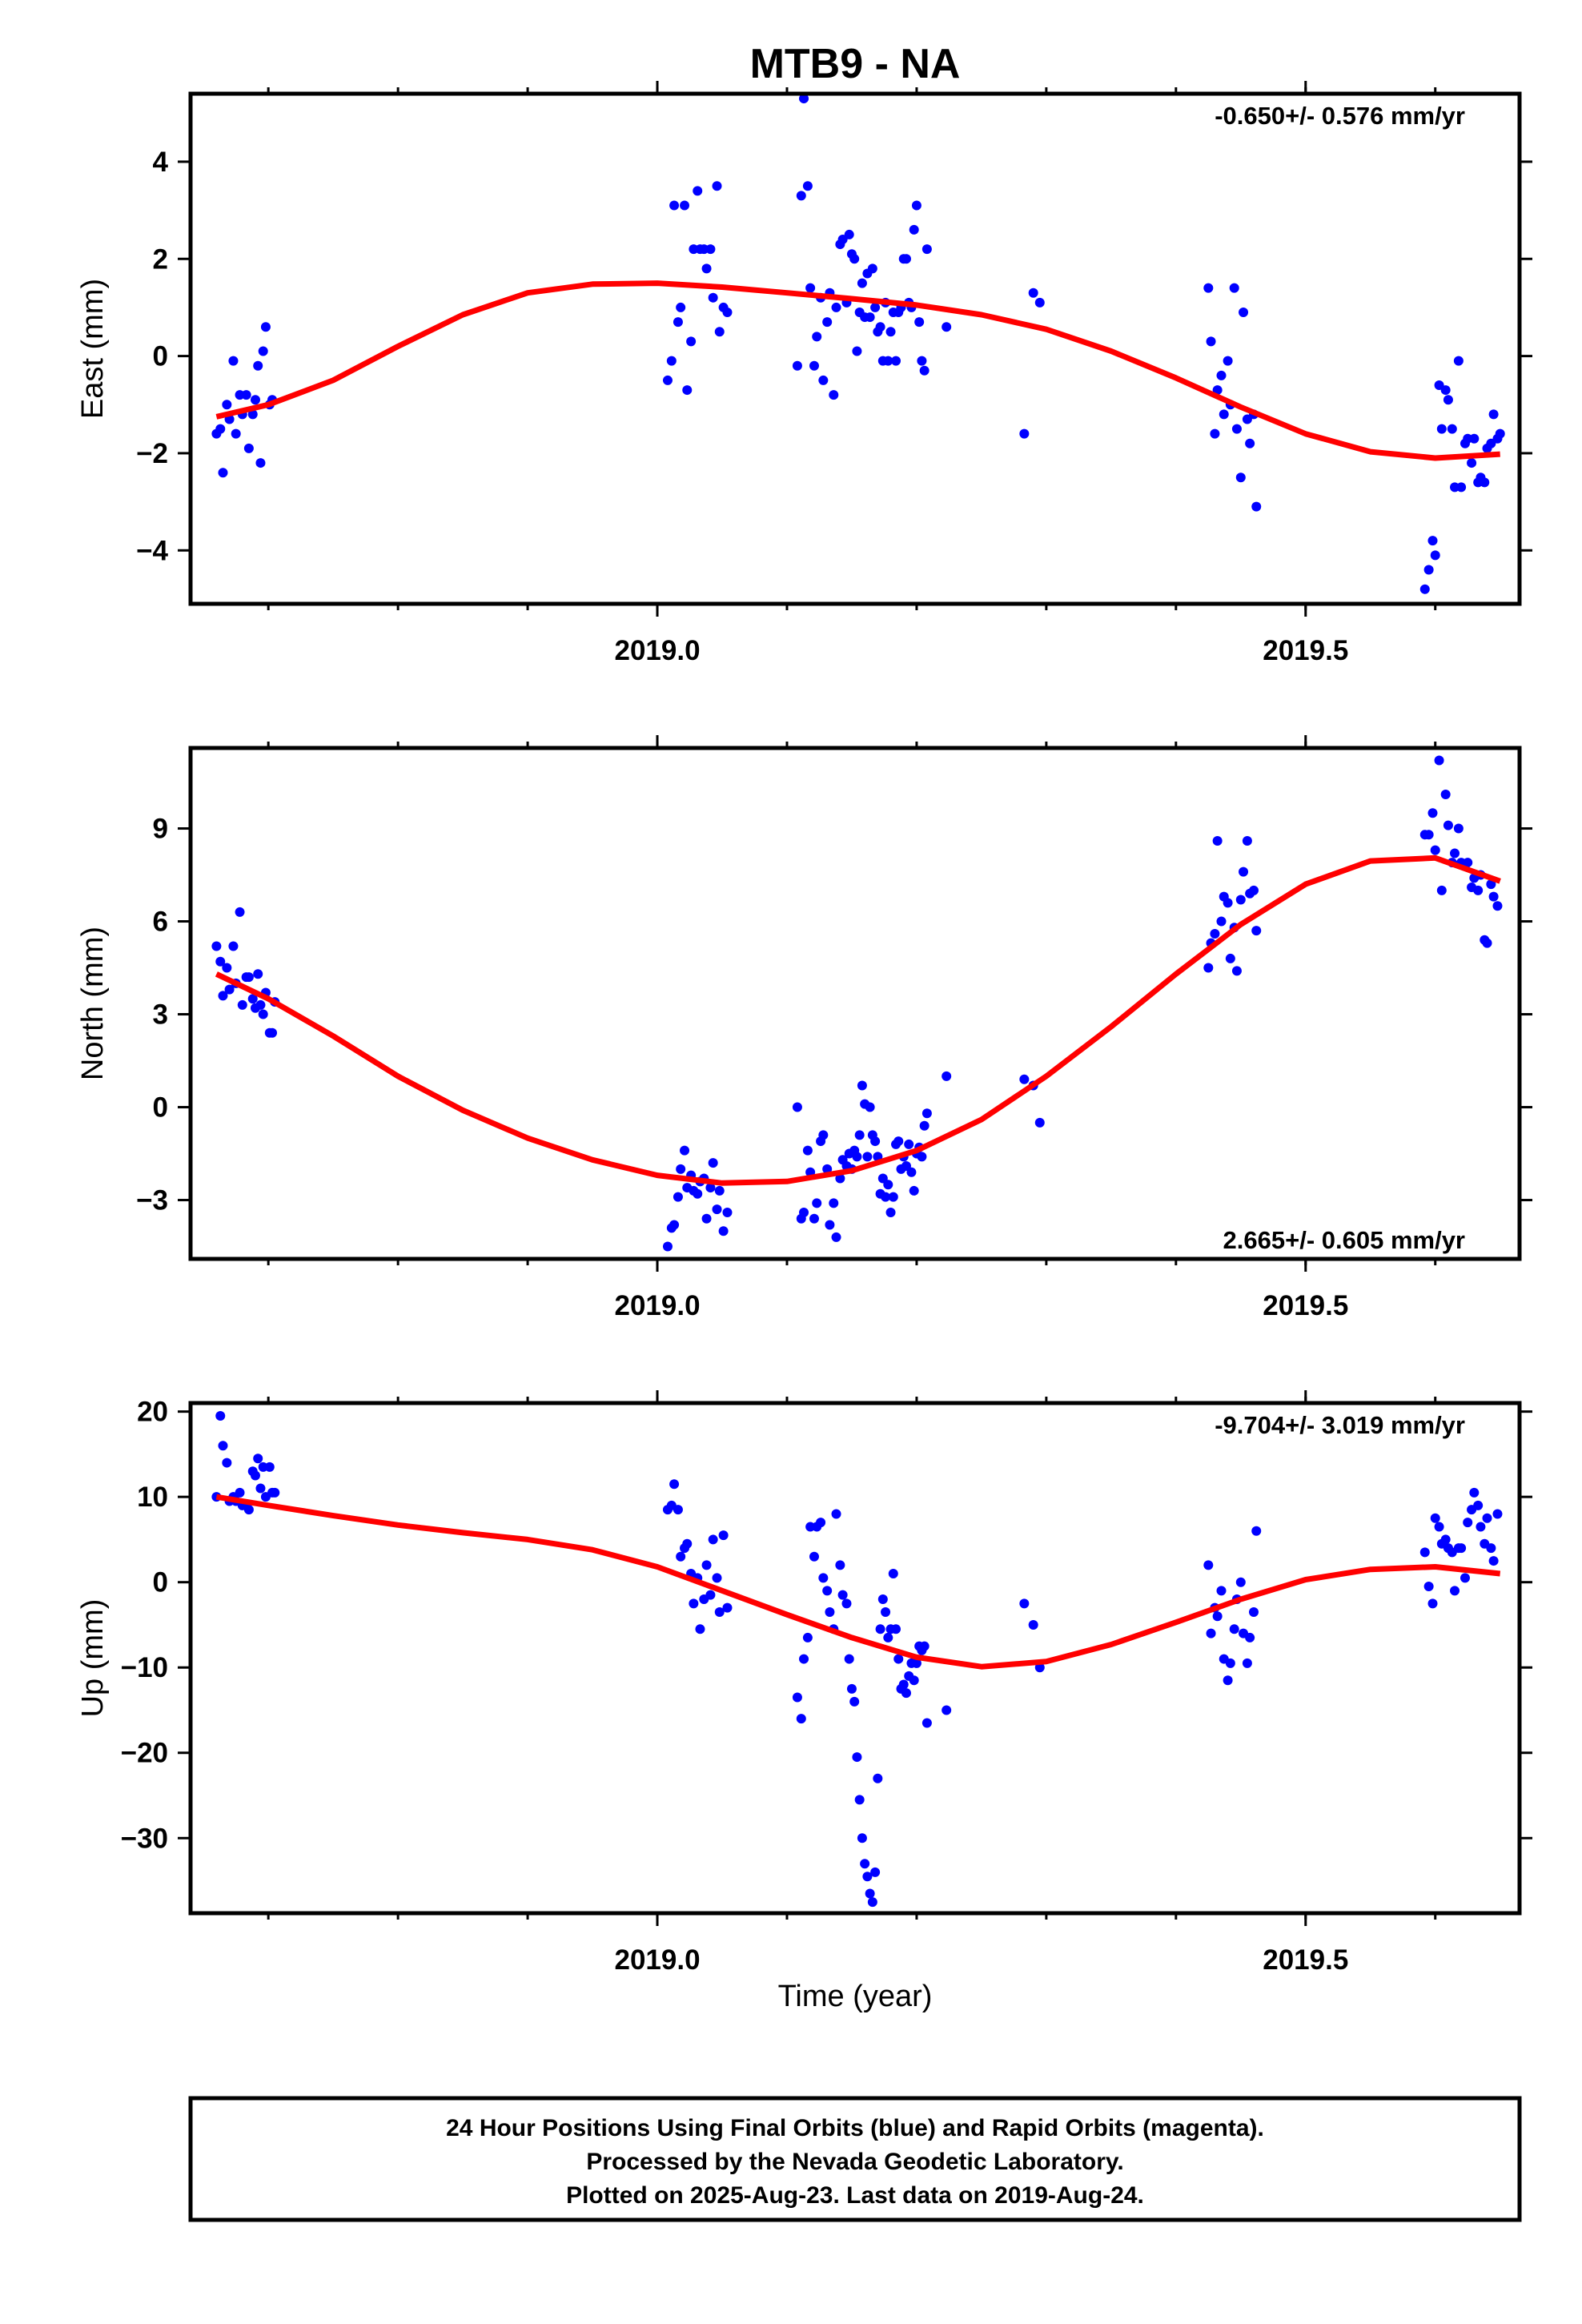  What do you see at coordinates (144, 1838) in the screenshot?
I see `y-tick-label: −30` at bounding box center [144, 1838].